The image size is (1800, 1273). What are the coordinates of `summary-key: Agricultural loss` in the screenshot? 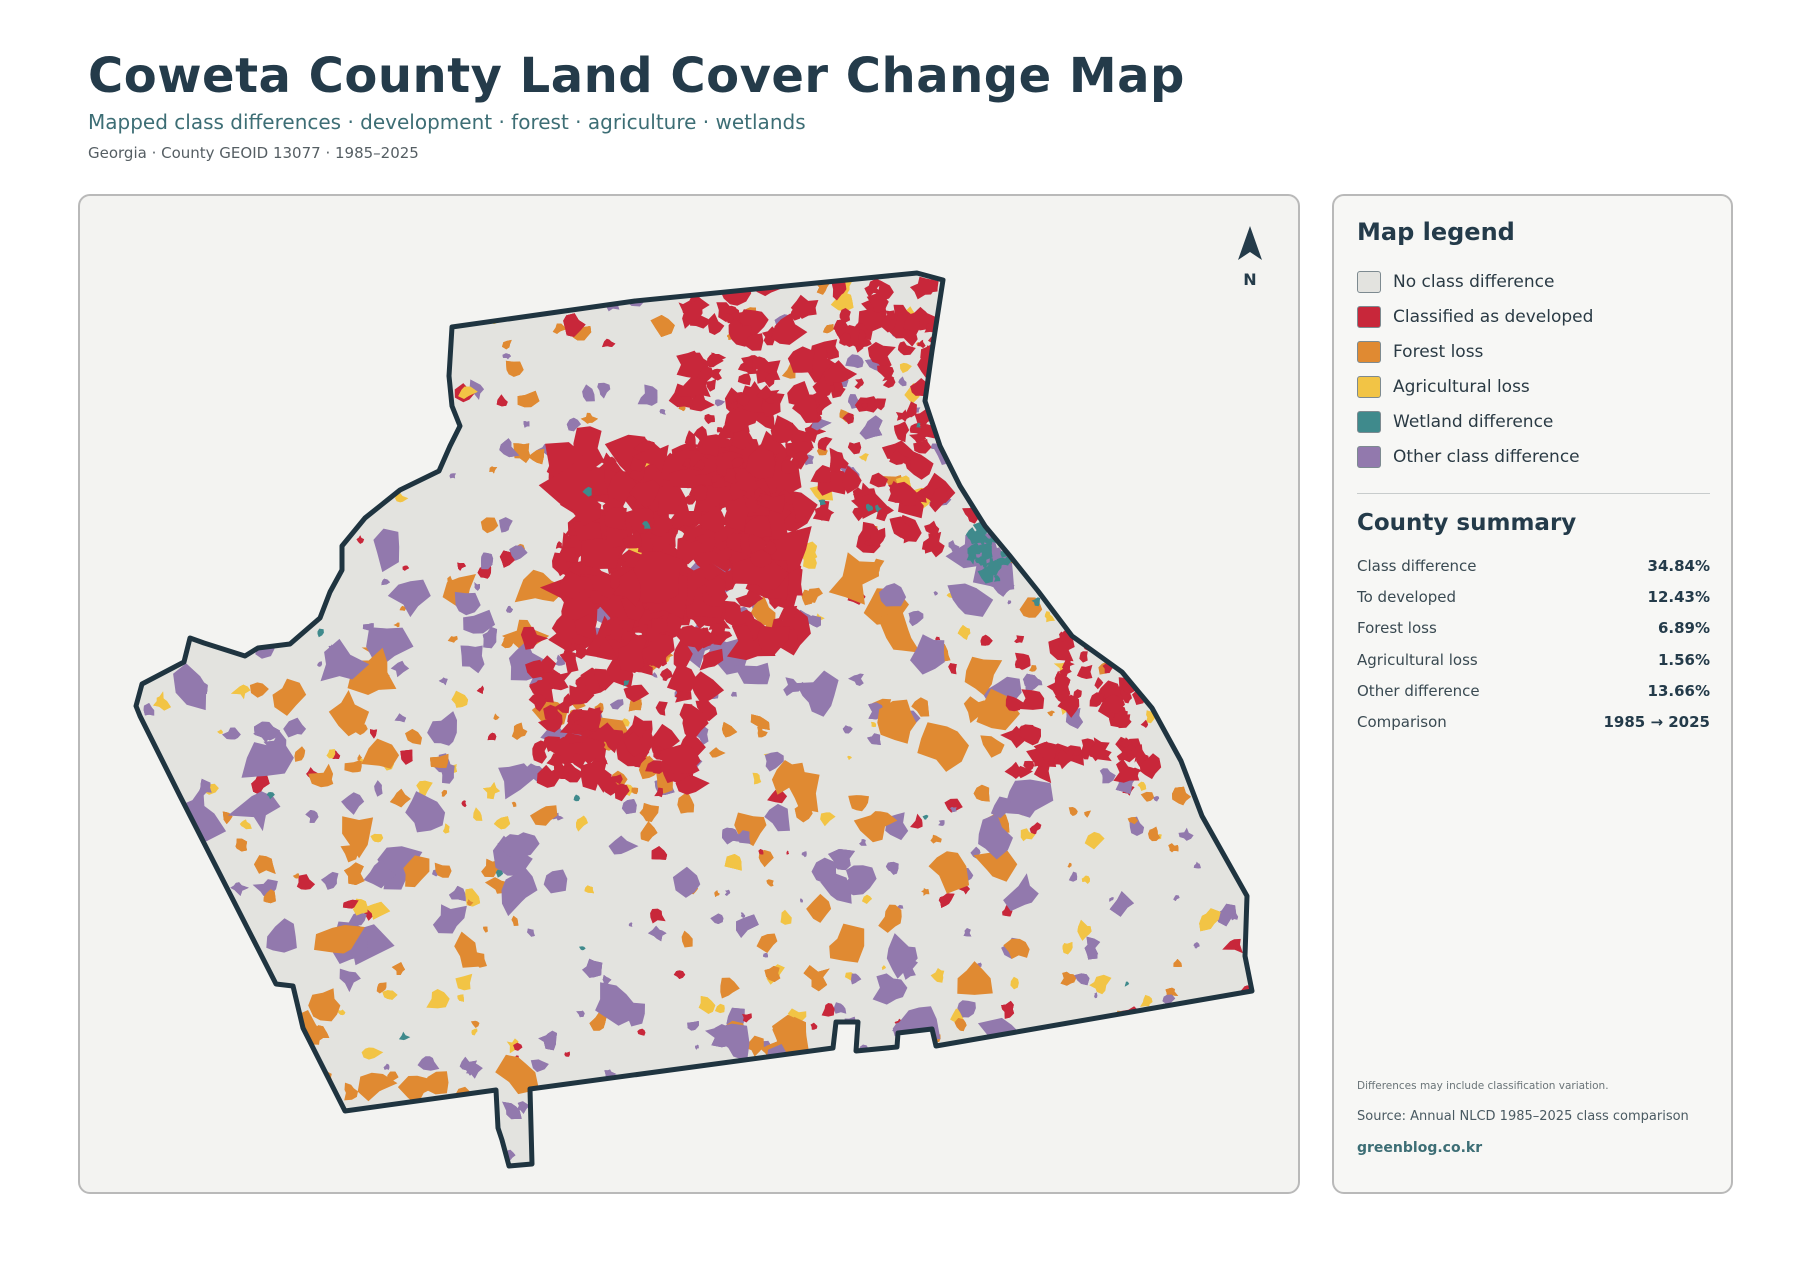 It's located at (1417, 659).